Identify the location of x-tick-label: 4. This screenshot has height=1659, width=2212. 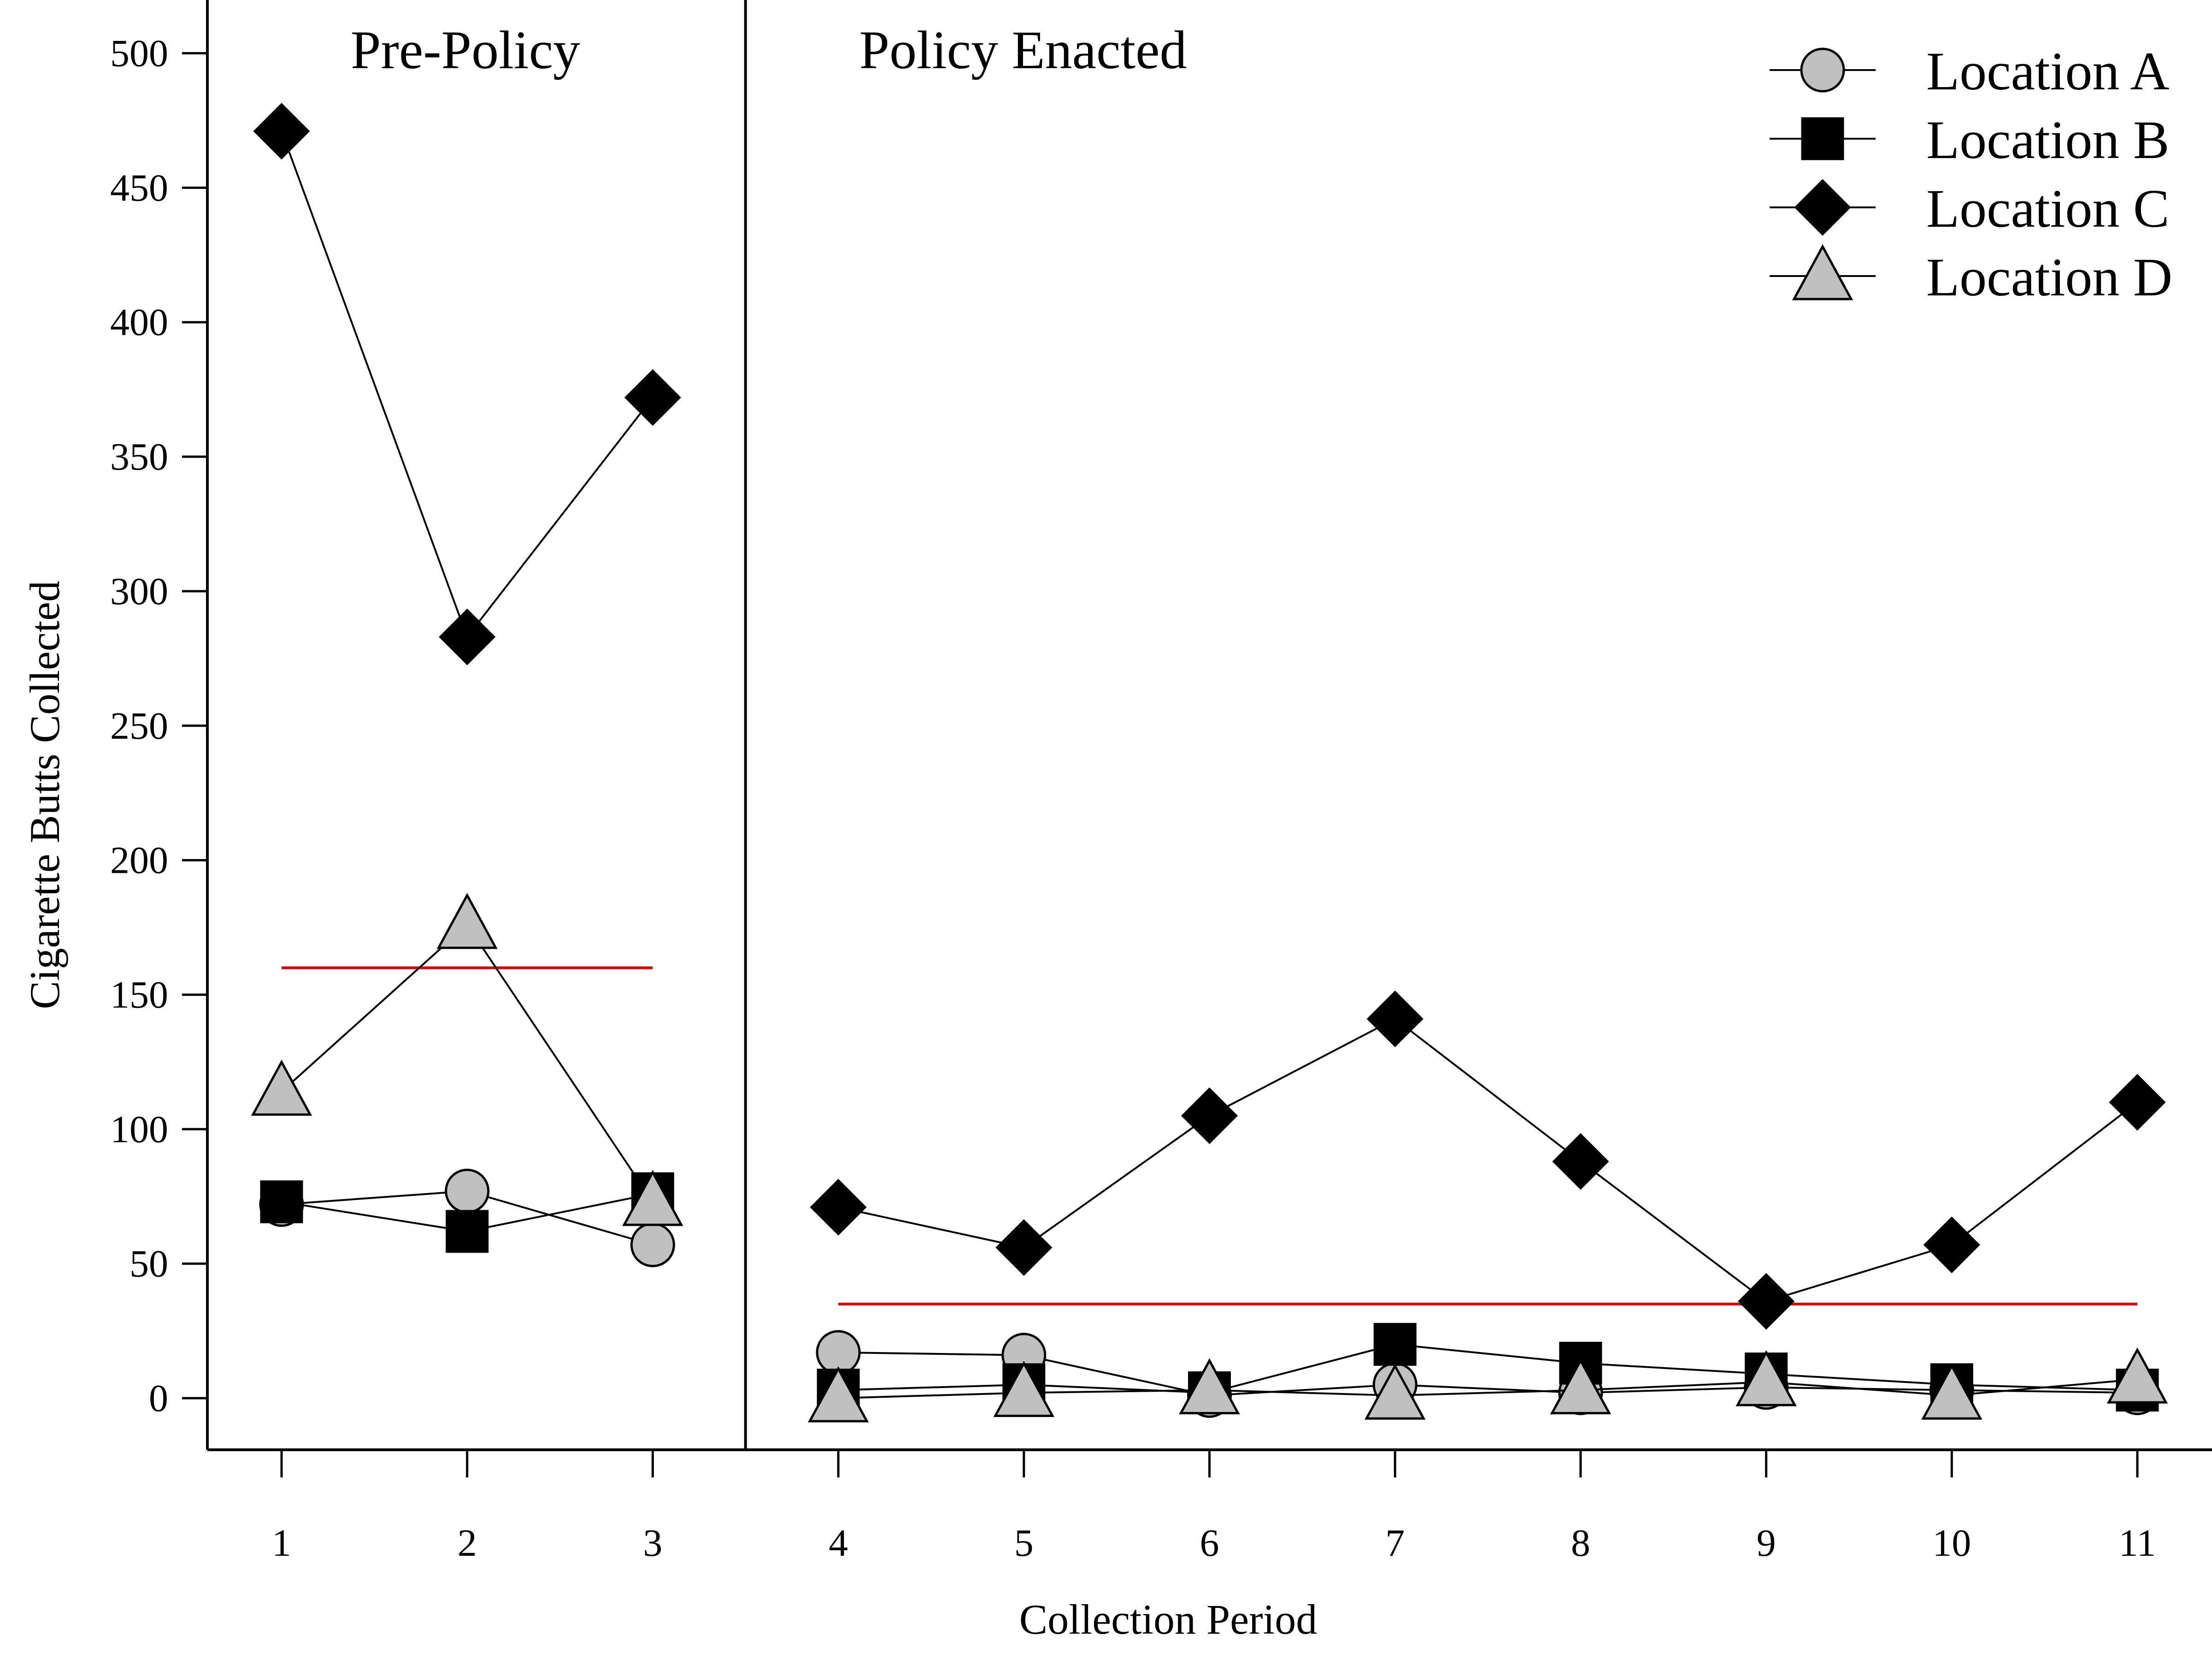
(838, 1543).